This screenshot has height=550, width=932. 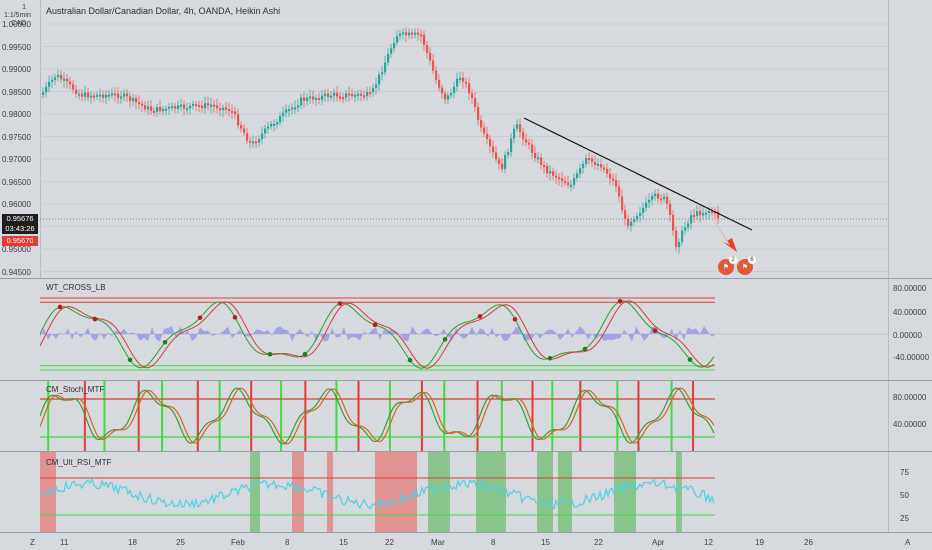 I want to click on rsi-chart, so click(x=464, y=492).